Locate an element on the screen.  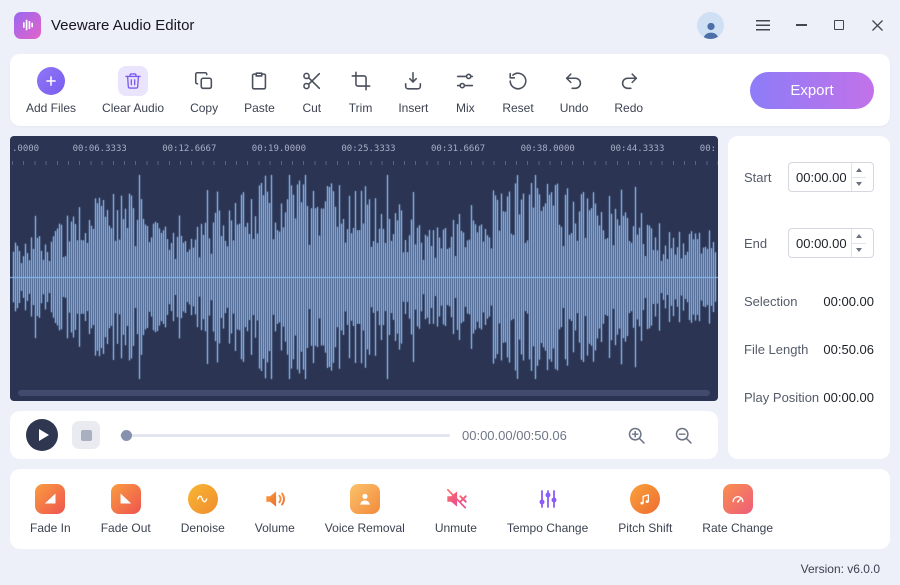
ruler-label: 00: is located at coordinates (708, 149).